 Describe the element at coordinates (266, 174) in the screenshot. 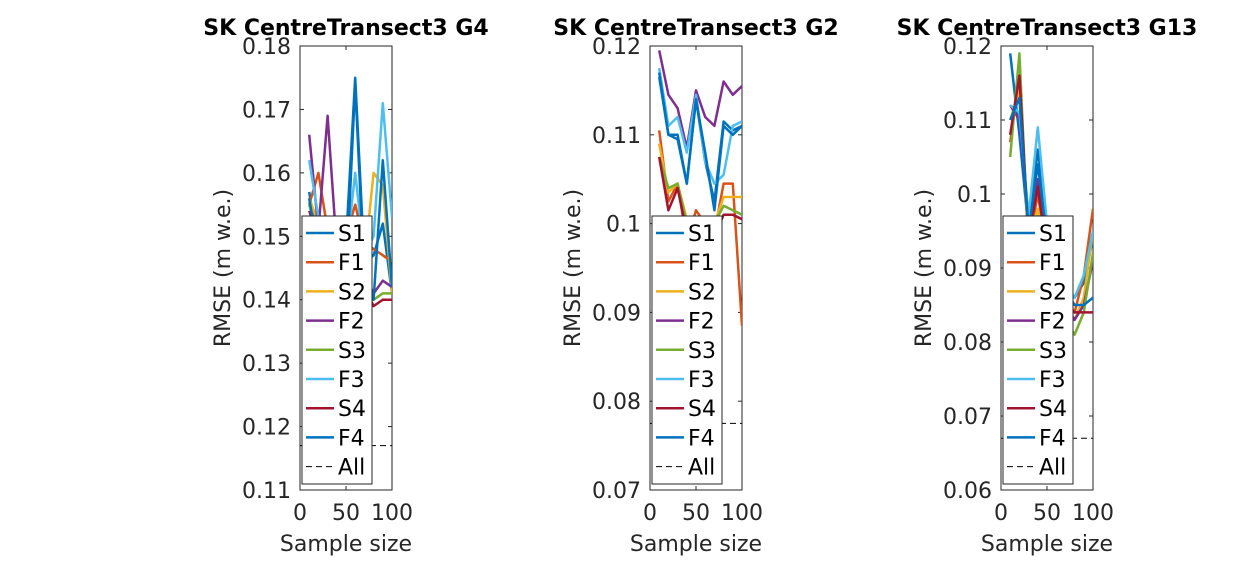

I see `y-tick-label: 0.16` at that location.